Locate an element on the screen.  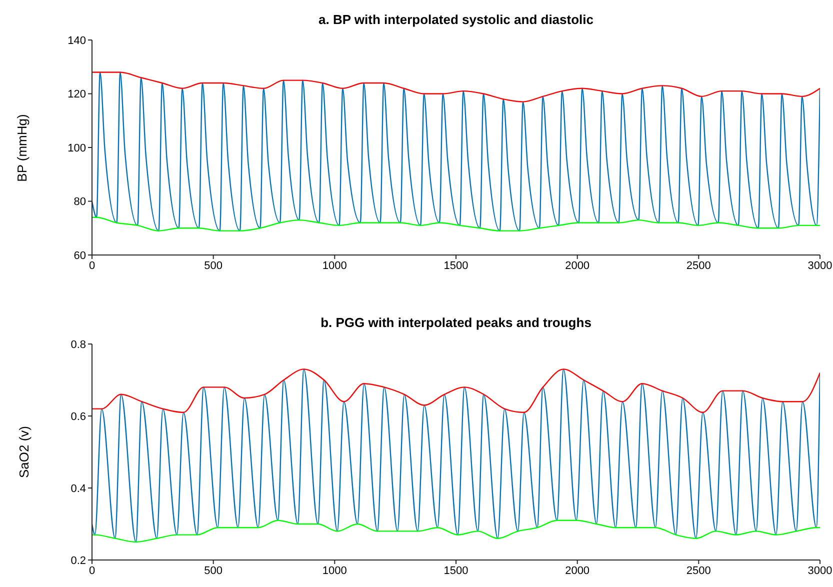
y-tick-label: 0.4 is located at coordinates (78, 488).